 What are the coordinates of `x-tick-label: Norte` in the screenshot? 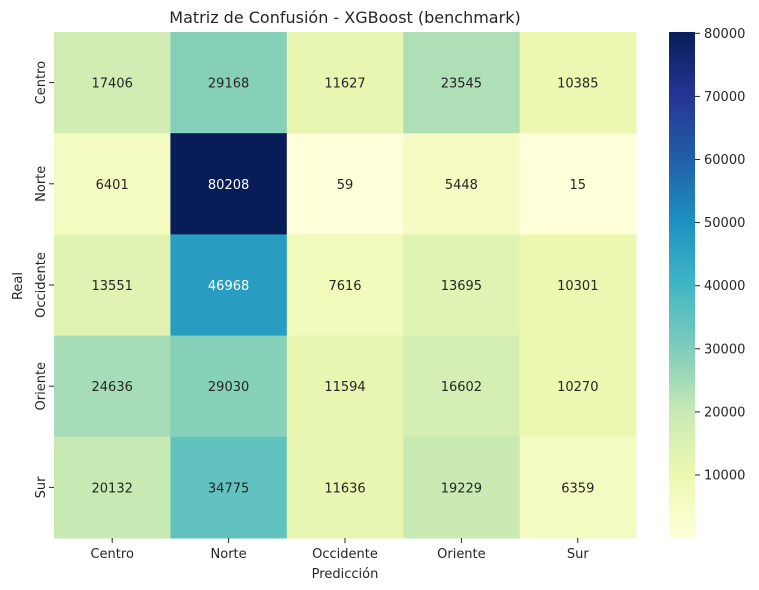 It's located at (229, 554).